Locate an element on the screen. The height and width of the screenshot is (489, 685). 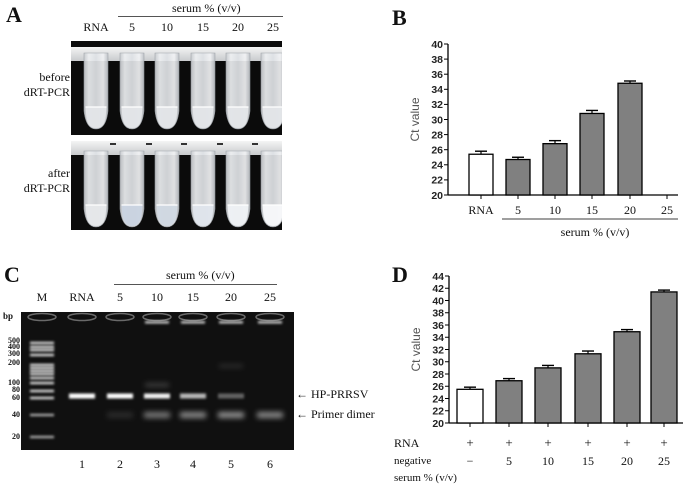
panel-a-group-label: serum % (v/v) is located at coordinates (206, 8).